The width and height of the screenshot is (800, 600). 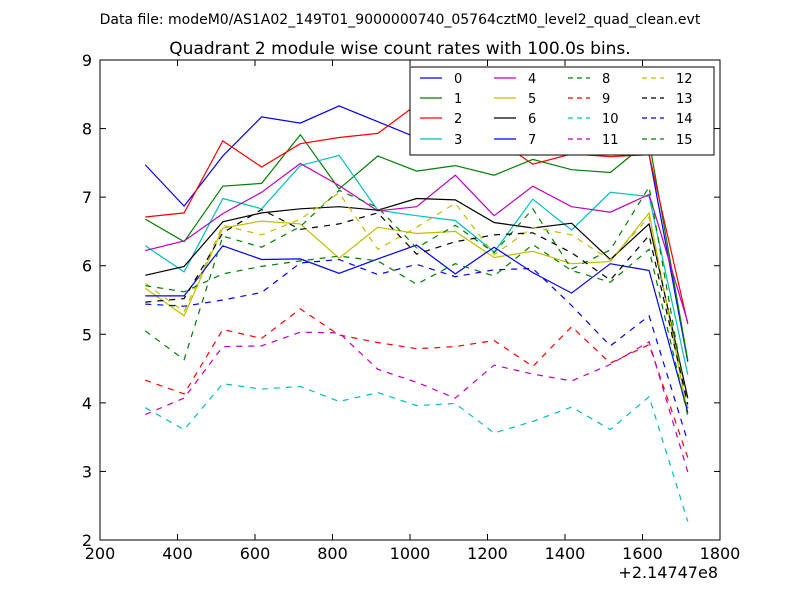 What do you see at coordinates (458, 99) in the screenshot?
I see `legend-label-1: 1` at bounding box center [458, 99].